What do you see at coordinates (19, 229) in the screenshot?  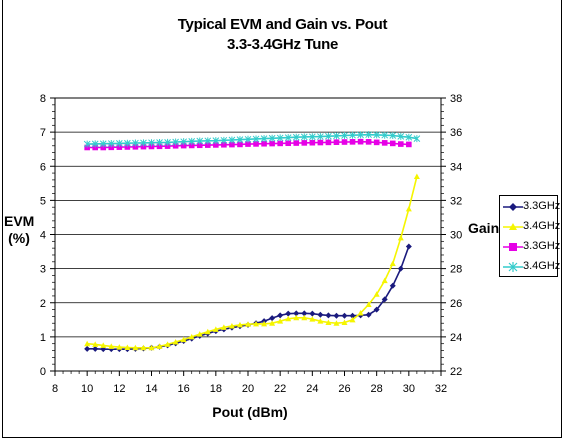 I see `y-axis-left-label: EVM (%)` at bounding box center [19, 229].